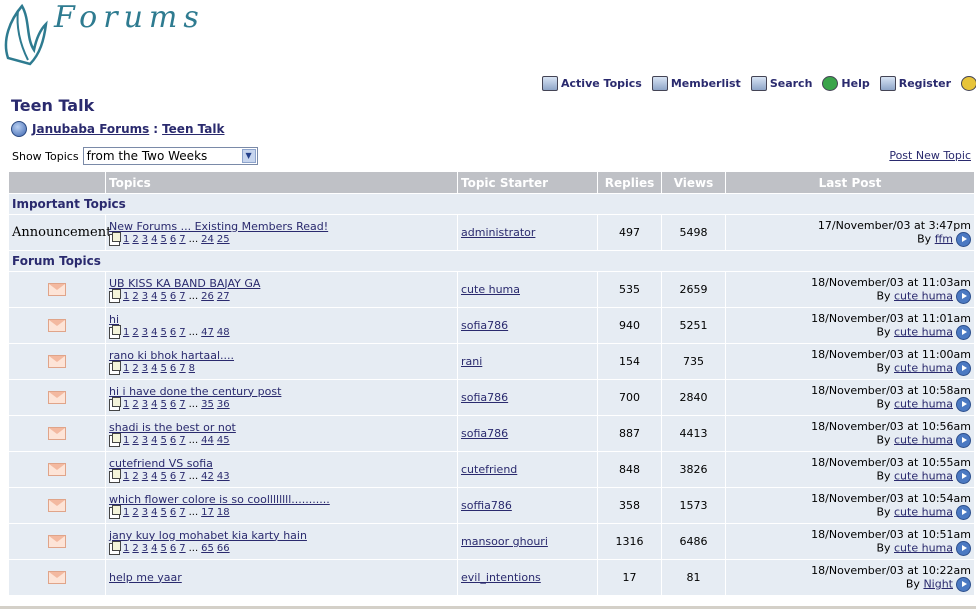 This screenshot has height=609, width=976. What do you see at coordinates (91, 129) in the screenshot?
I see `breadcrumb-forum-link: Janubaba Forums` at bounding box center [91, 129].